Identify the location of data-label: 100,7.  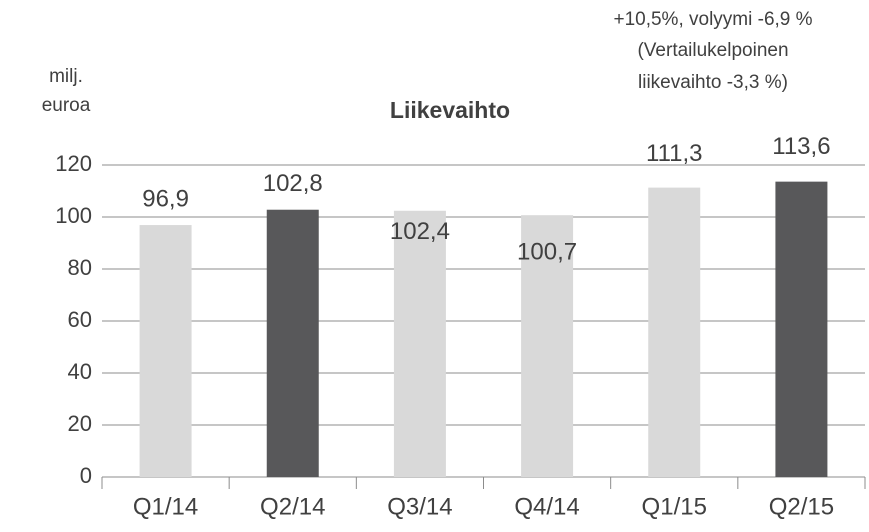
(547, 252).